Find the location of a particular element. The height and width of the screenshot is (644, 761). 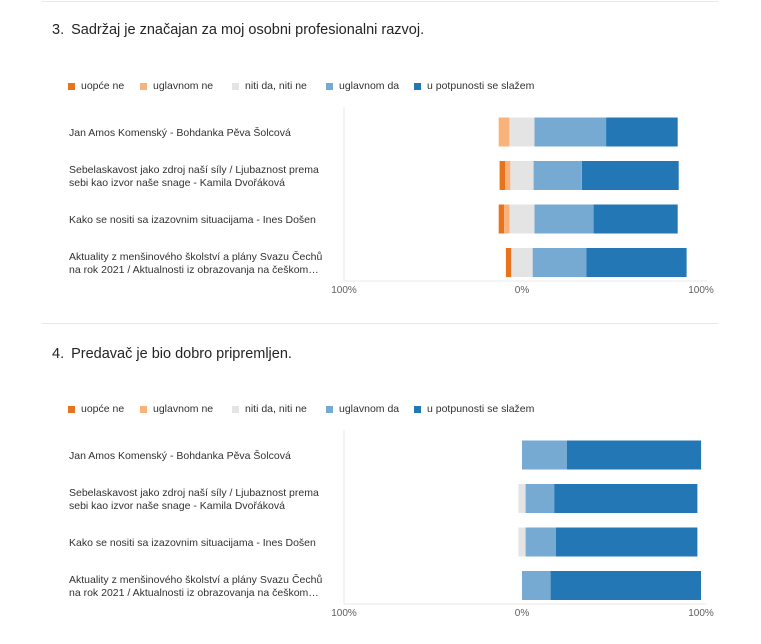

top-divider is located at coordinates (380, 1).